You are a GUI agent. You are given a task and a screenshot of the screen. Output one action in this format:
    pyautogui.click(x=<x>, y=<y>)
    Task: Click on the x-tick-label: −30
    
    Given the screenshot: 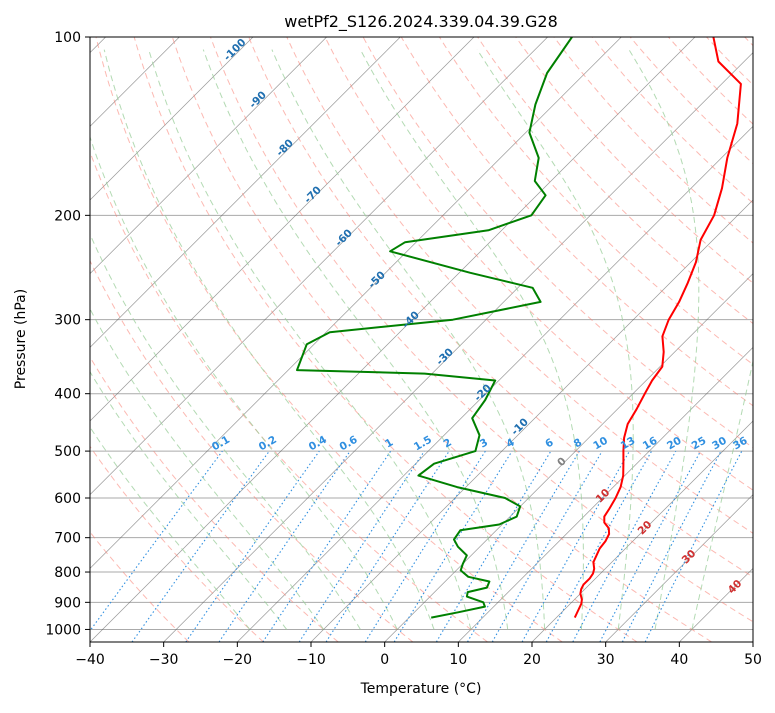 What is the action you would take?
    pyautogui.click(x=164, y=660)
    